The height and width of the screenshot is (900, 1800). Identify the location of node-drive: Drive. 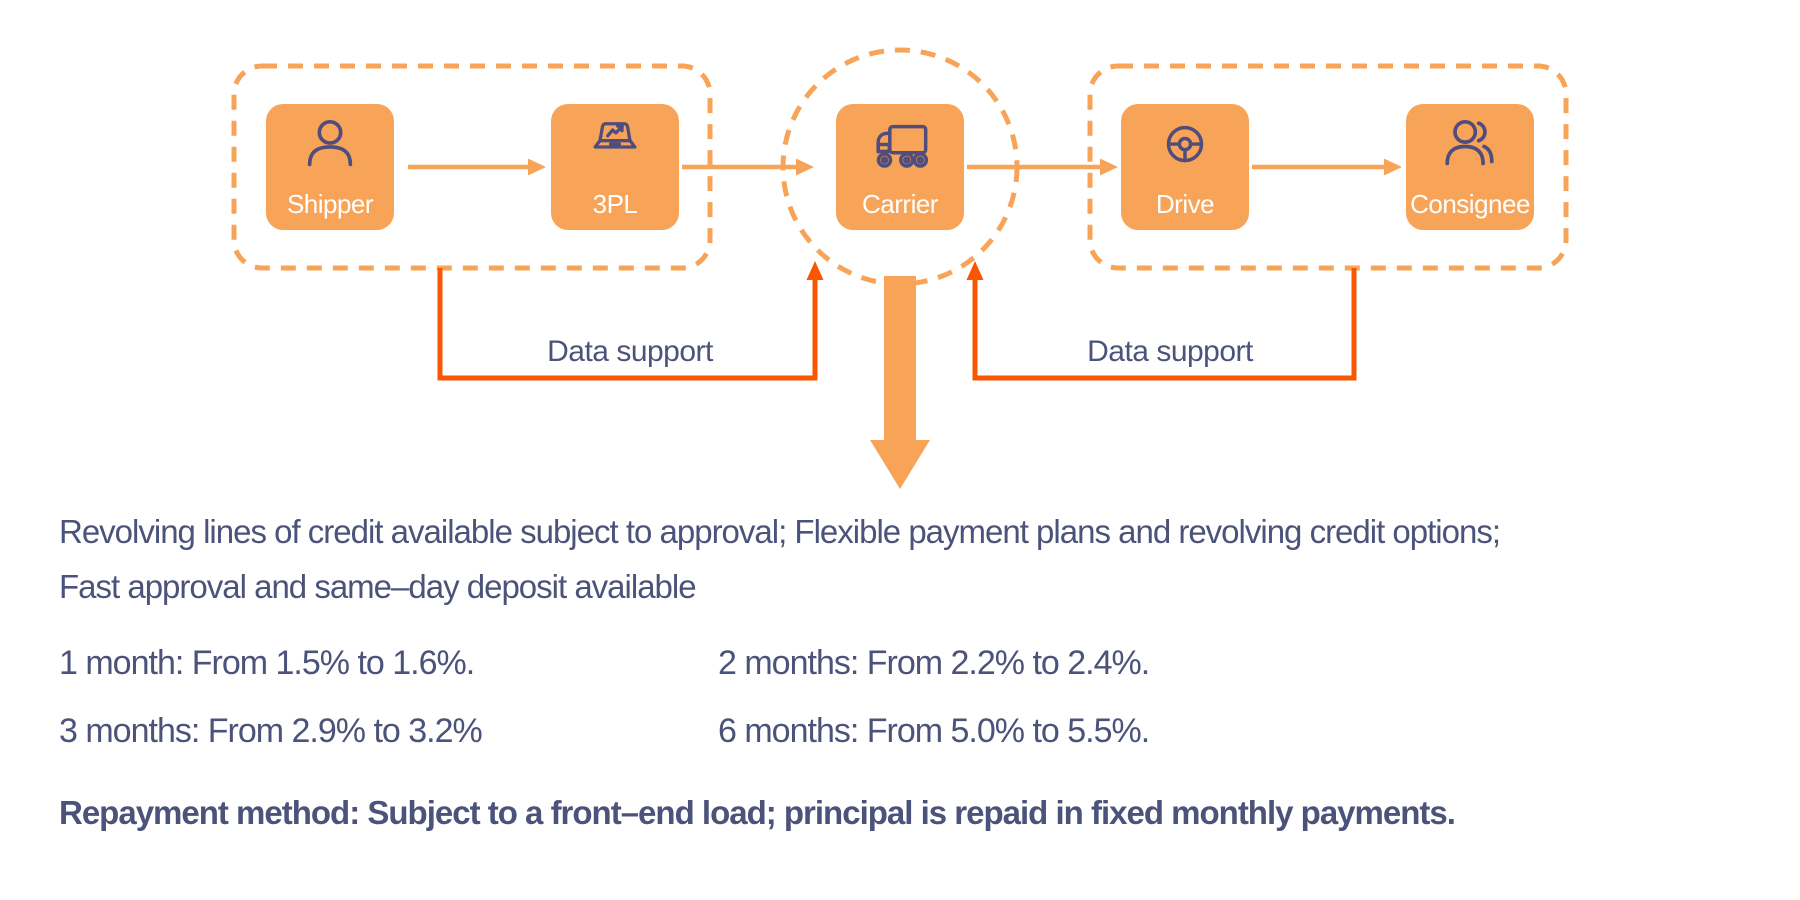
(1185, 167).